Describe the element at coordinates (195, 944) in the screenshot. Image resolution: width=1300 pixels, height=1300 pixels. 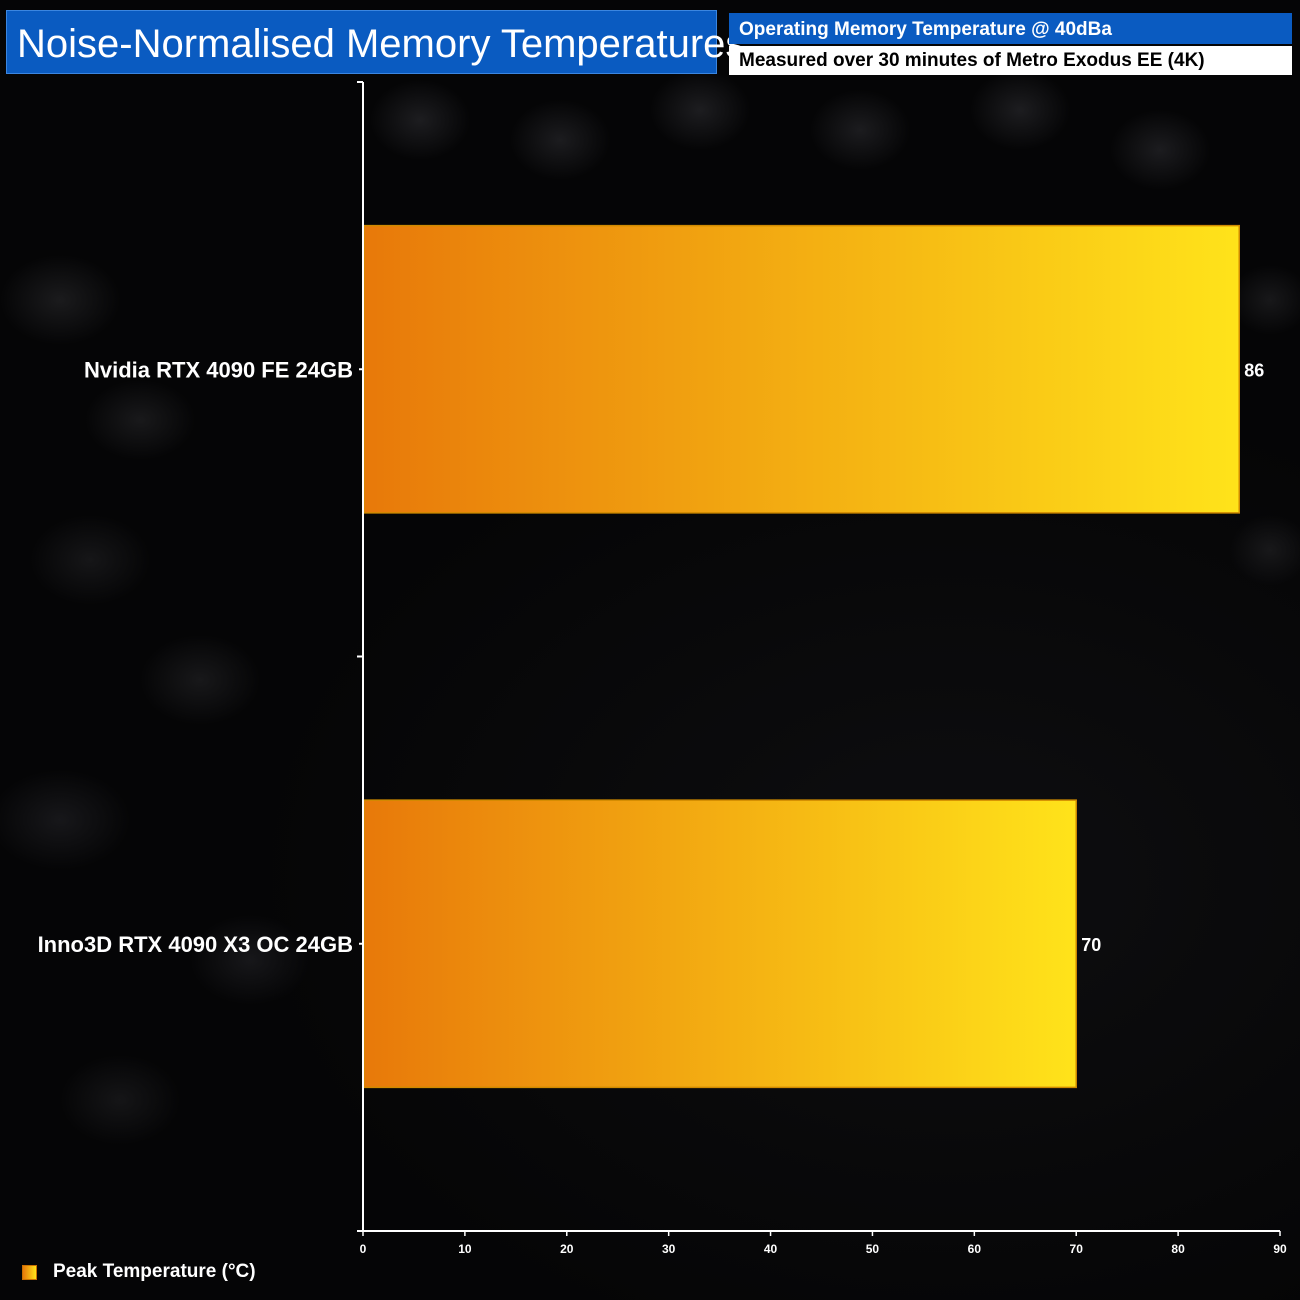
I see `category-label: Inno3D RTX 4090 X3 OC 24GB` at that location.